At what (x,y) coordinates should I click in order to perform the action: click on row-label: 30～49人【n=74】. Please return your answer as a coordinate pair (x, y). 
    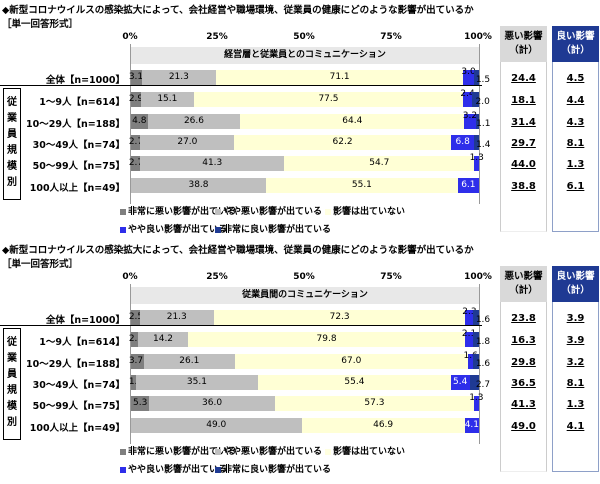
    Looking at the image, I should click on (78, 145).